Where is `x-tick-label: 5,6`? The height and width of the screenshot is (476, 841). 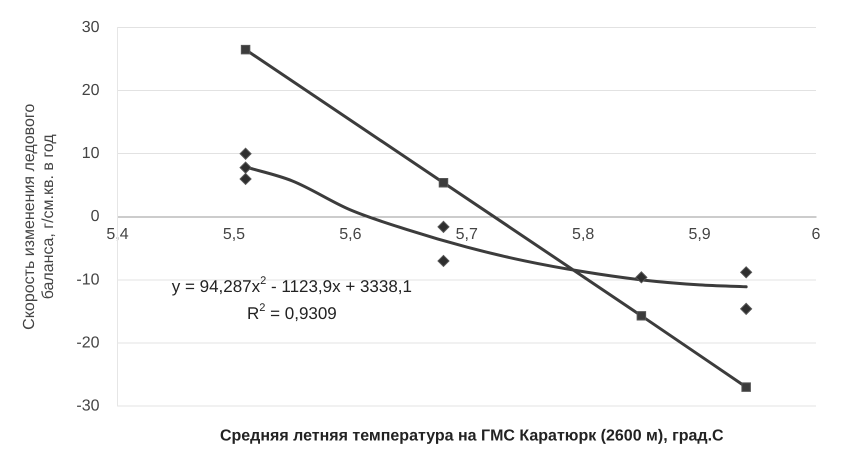
x-tick-label: 5,6 is located at coordinates (350, 234).